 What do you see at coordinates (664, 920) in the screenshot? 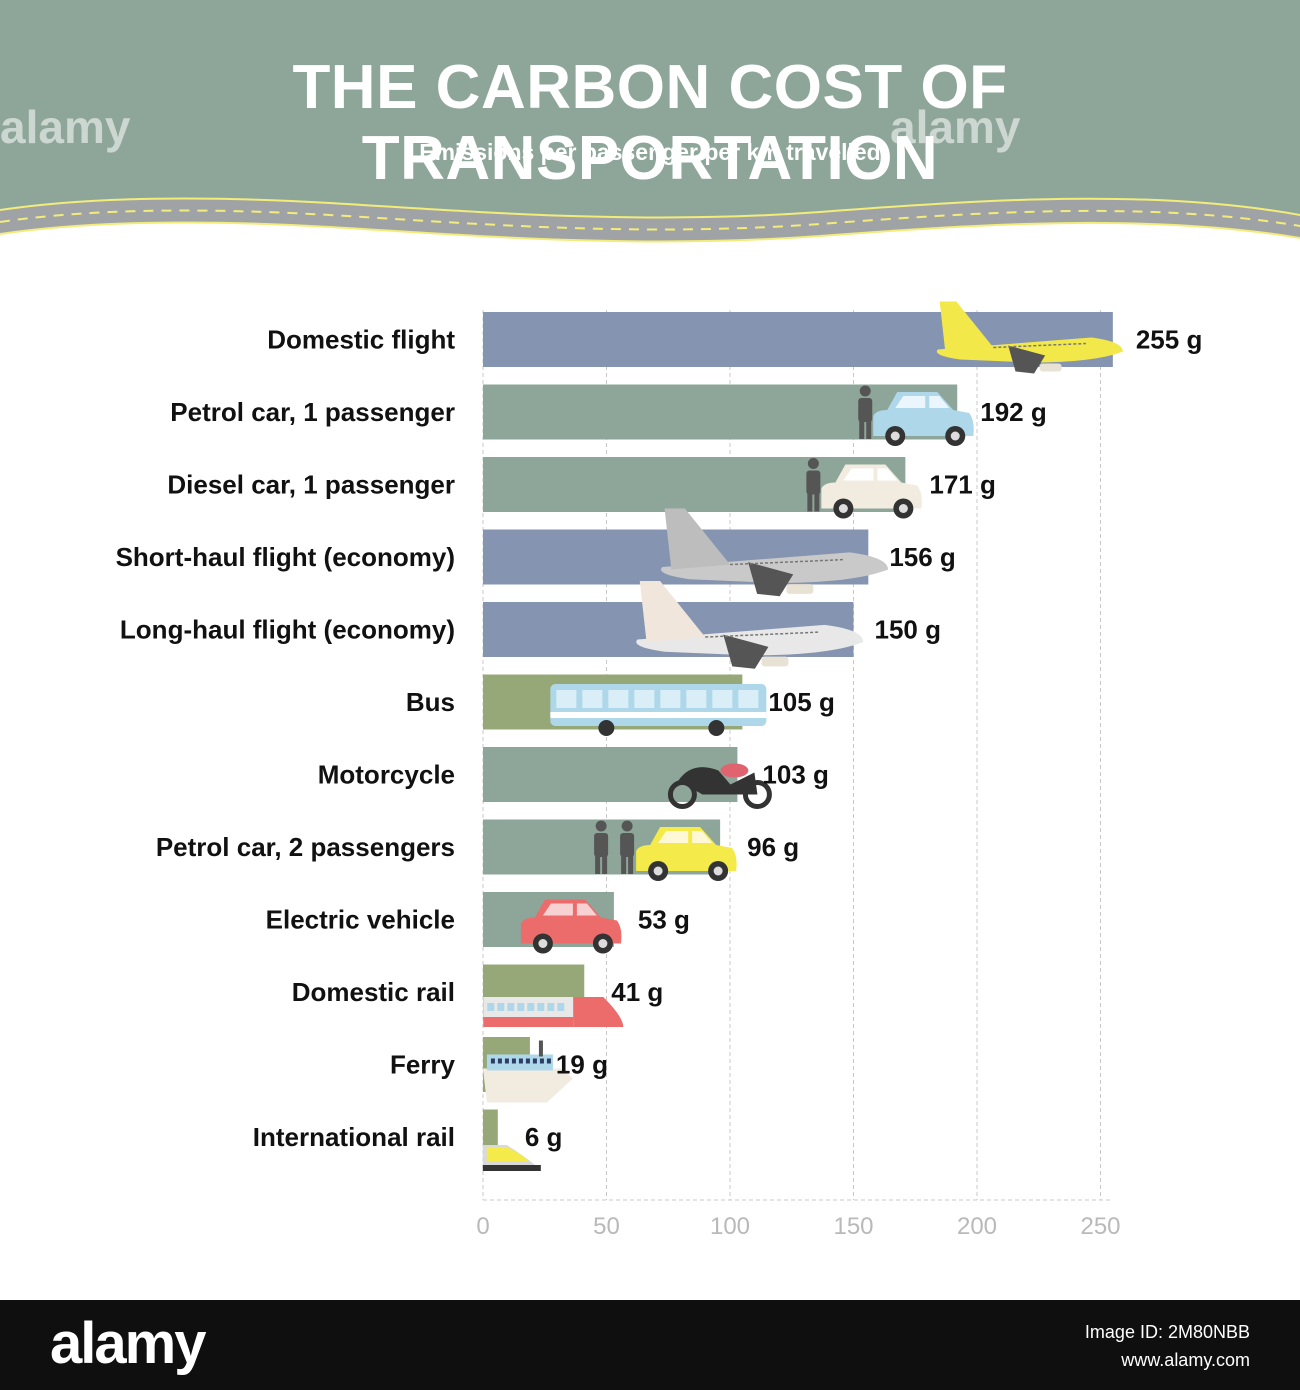
I see `value-label: 53 g` at bounding box center [664, 920].